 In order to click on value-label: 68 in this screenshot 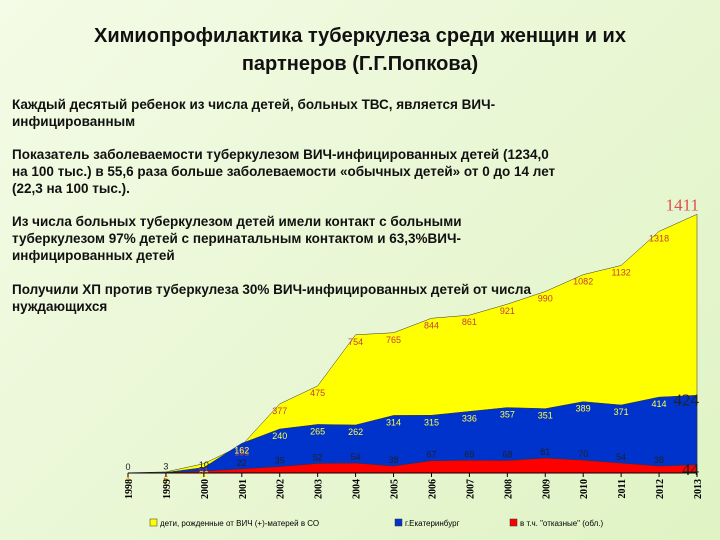, I will do `click(507, 455)`.